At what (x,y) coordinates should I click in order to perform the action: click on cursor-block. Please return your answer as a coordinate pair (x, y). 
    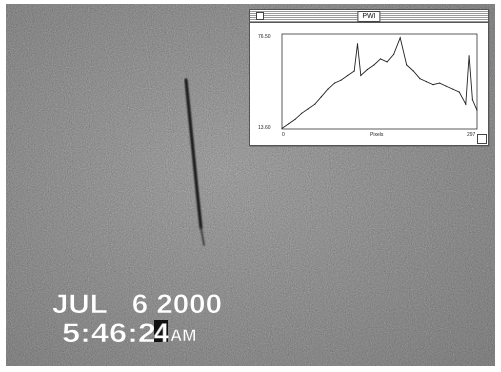
    Looking at the image, I should click on (161, 331).